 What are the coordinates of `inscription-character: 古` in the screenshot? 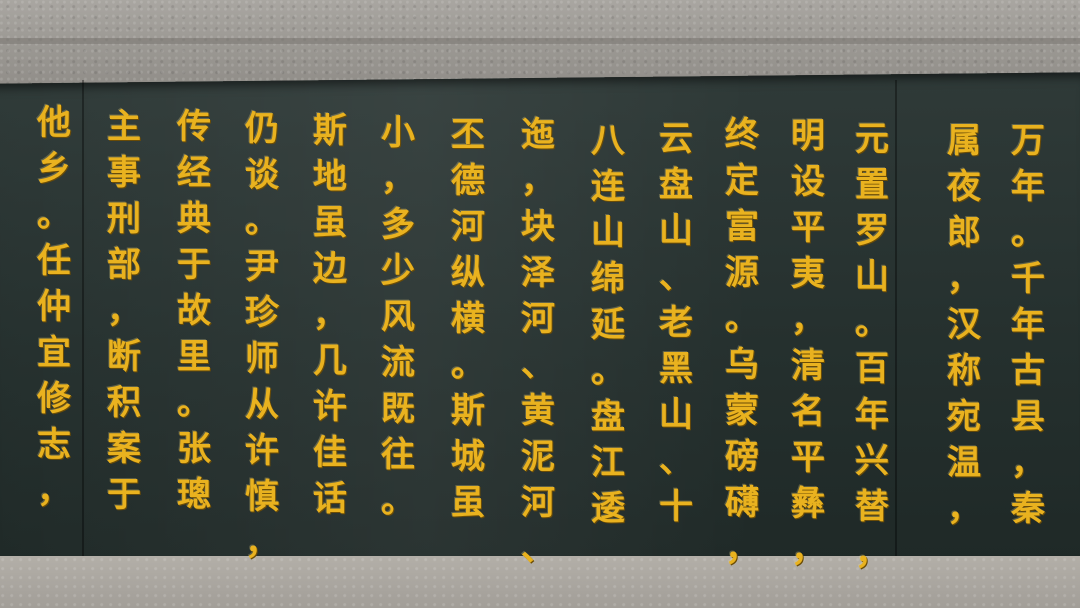 It's located at (1028, 371).